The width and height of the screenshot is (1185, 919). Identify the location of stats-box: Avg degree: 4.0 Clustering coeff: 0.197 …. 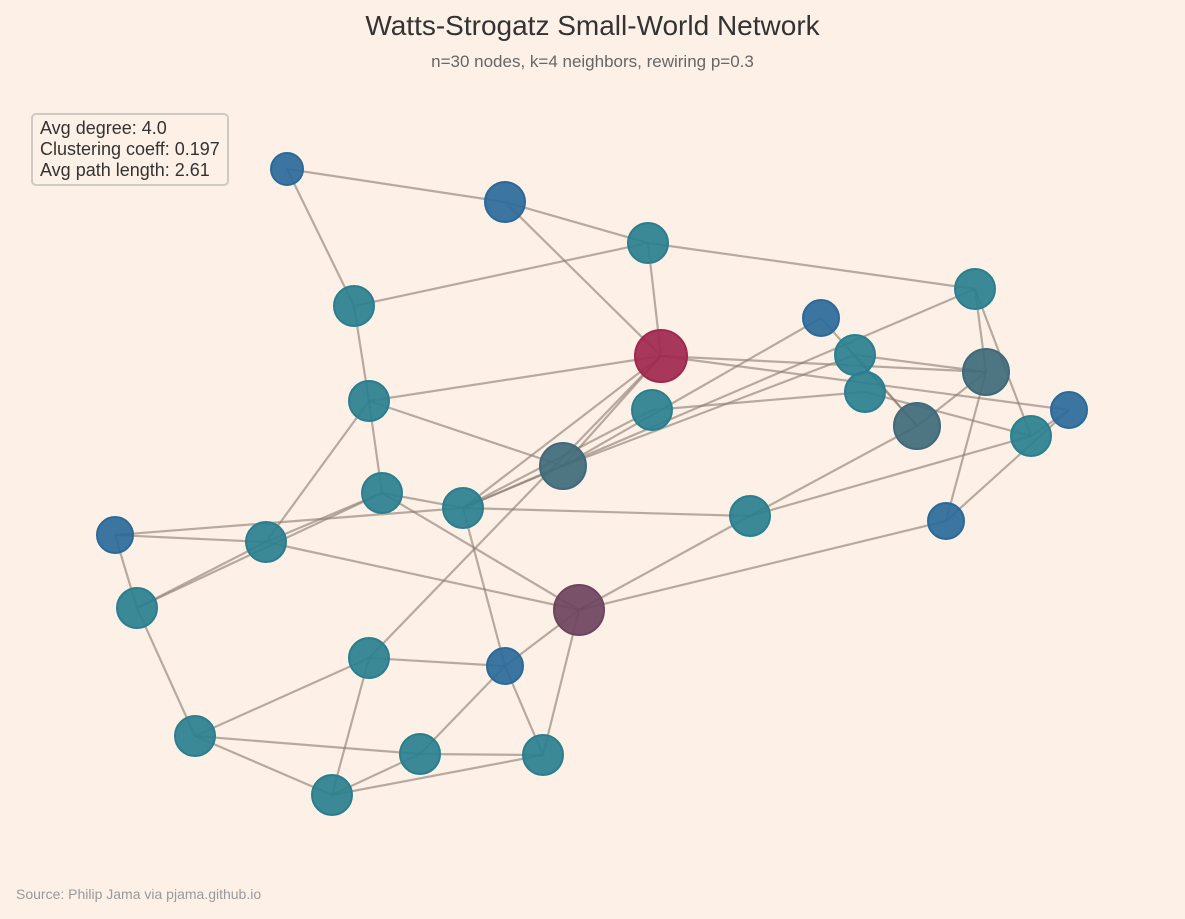
(130, 149).